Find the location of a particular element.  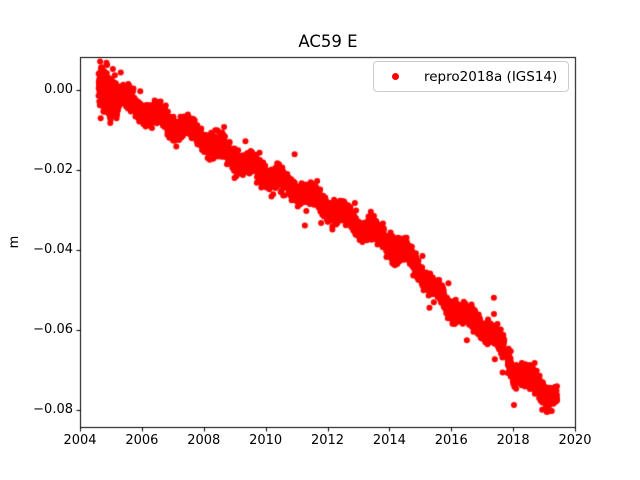

x-tick-label: 2006 is located at coordinates (142, 440).